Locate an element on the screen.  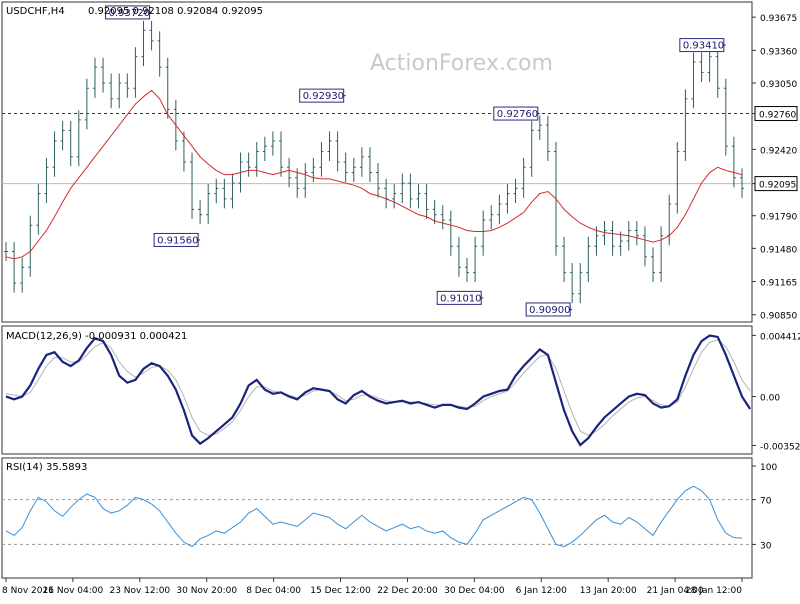
x-tick-label: 30 Nov 20:00 is located at coordinates (206, 591).